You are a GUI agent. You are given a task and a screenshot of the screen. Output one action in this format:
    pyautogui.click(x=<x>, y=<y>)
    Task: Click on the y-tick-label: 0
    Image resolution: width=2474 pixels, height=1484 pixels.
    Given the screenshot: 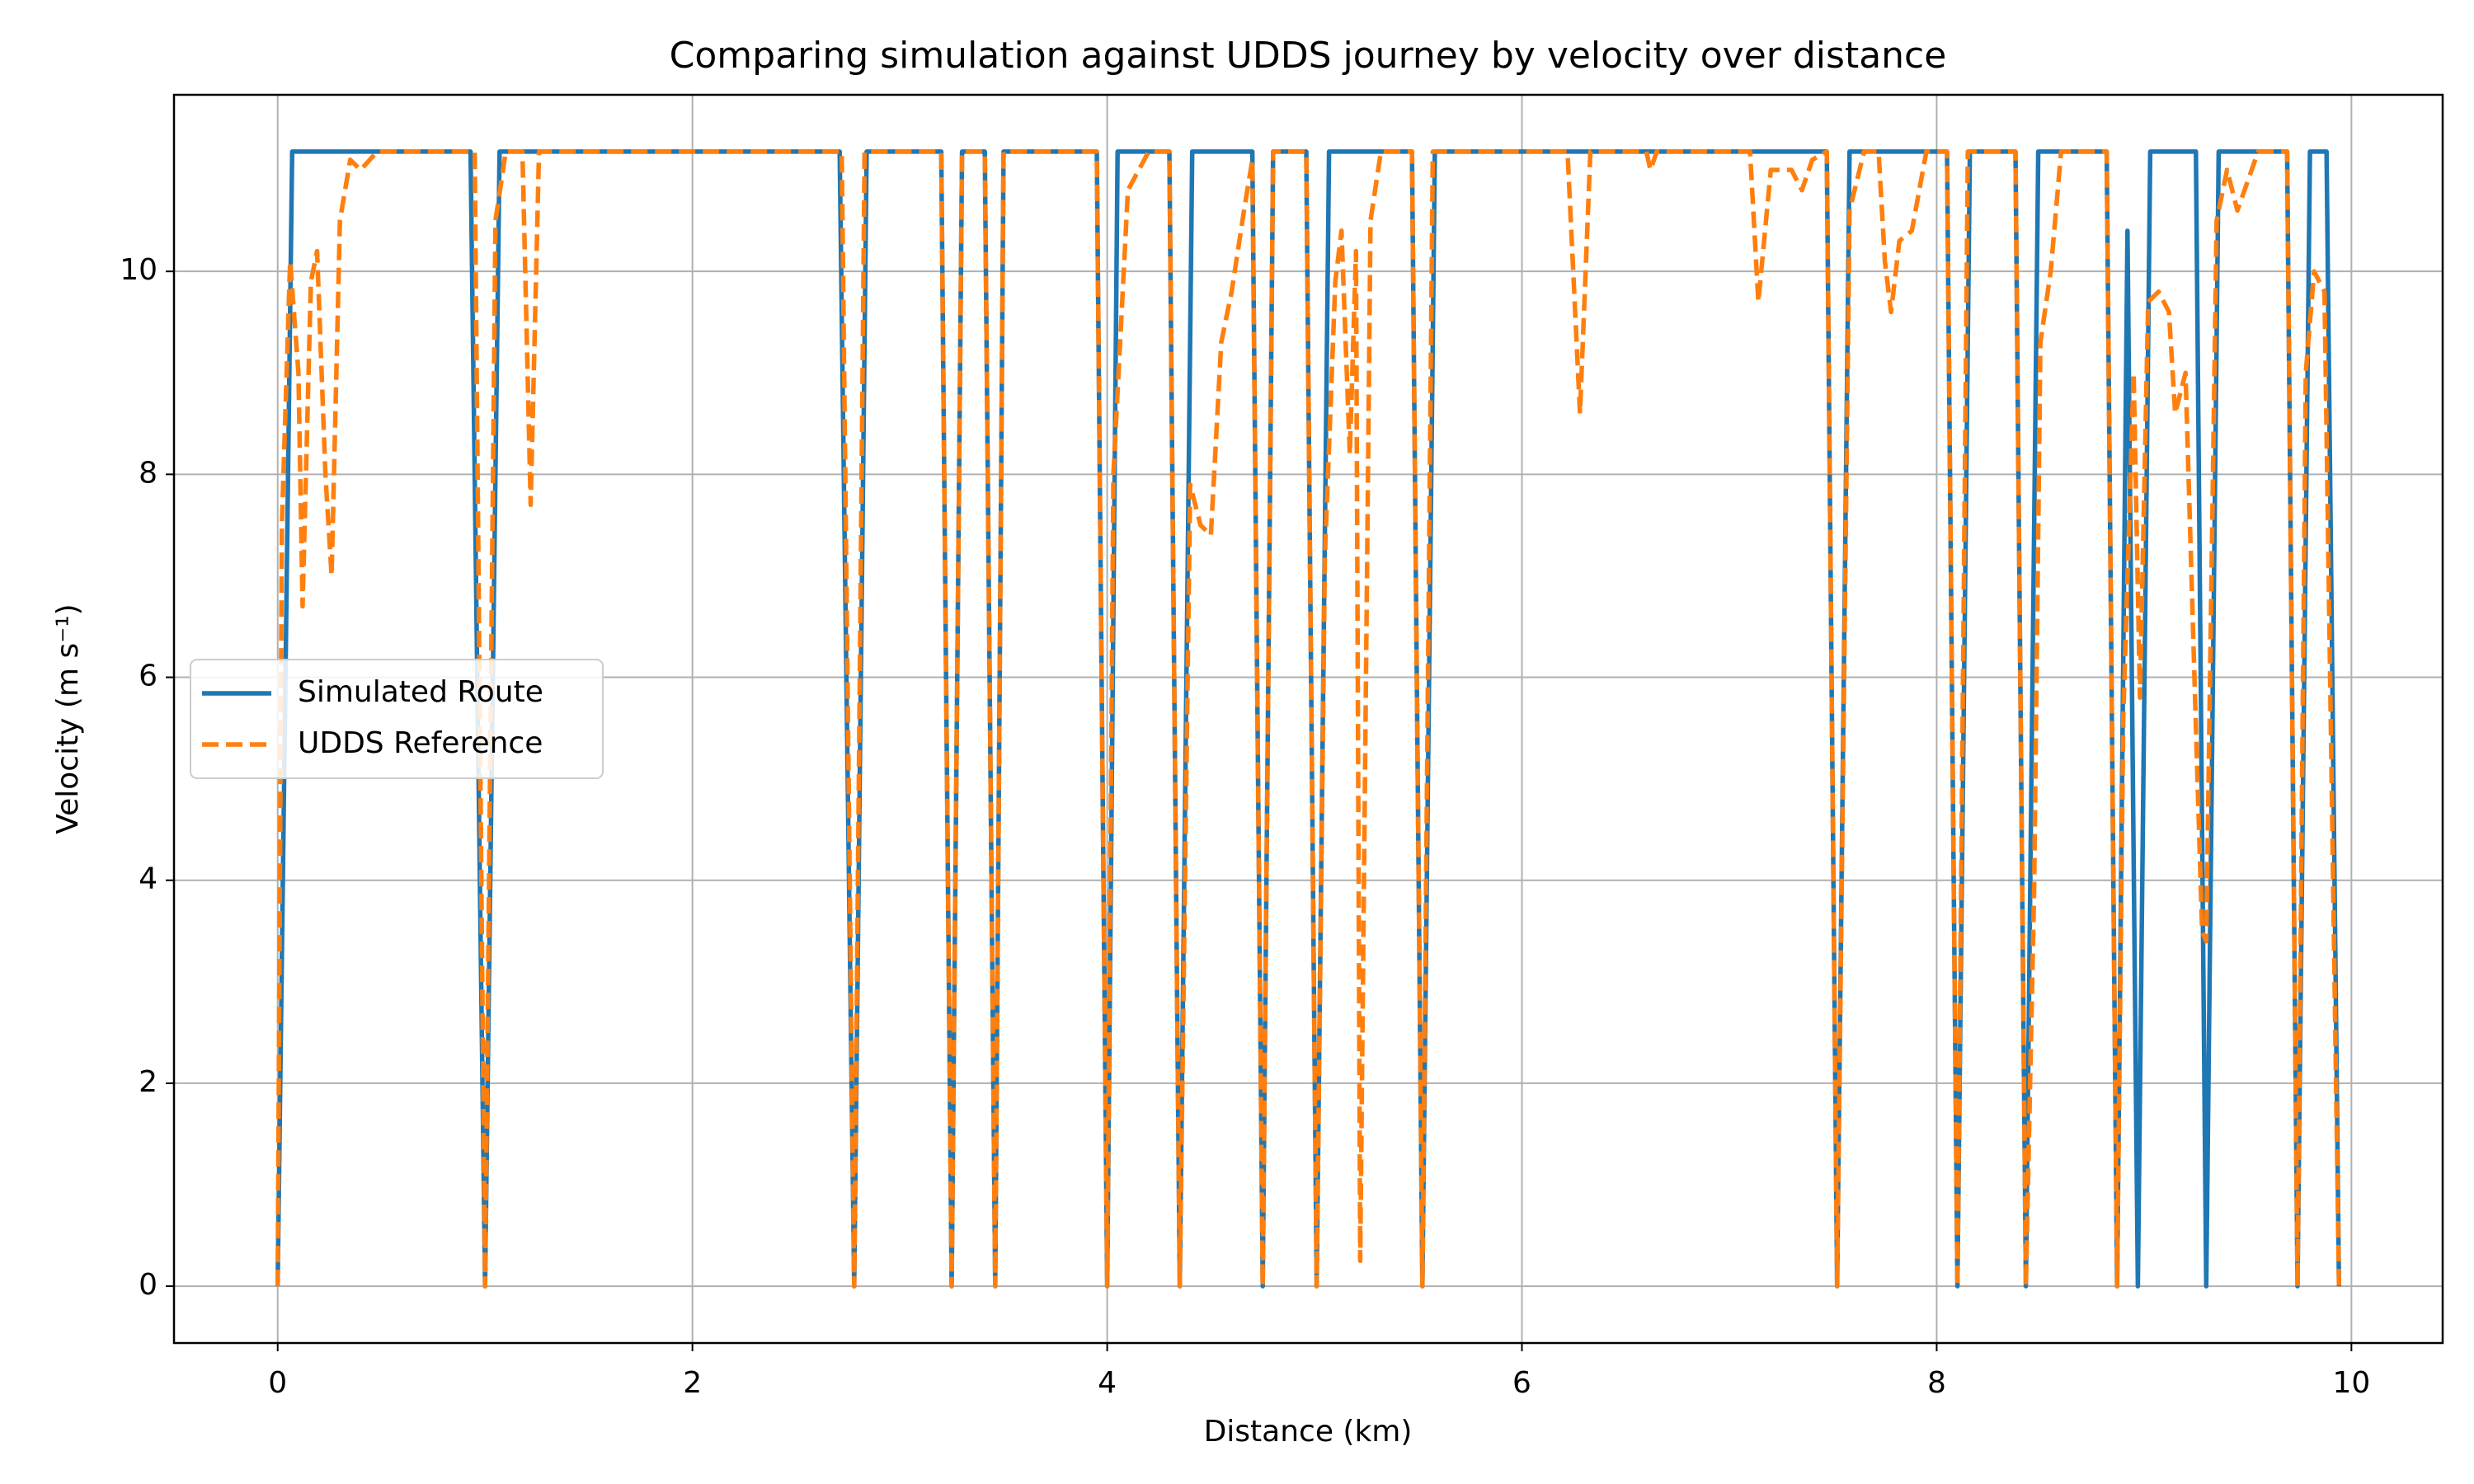 What is the action you would take?
    pyautogui.click(x=148, y=1285)
    